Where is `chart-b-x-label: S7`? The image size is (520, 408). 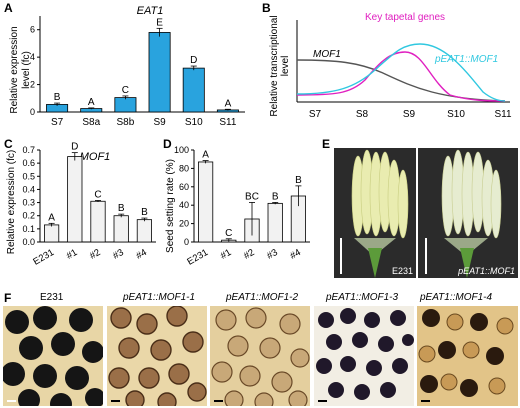
chart-b-x-label: S7 is located at coordinates (315, 114).